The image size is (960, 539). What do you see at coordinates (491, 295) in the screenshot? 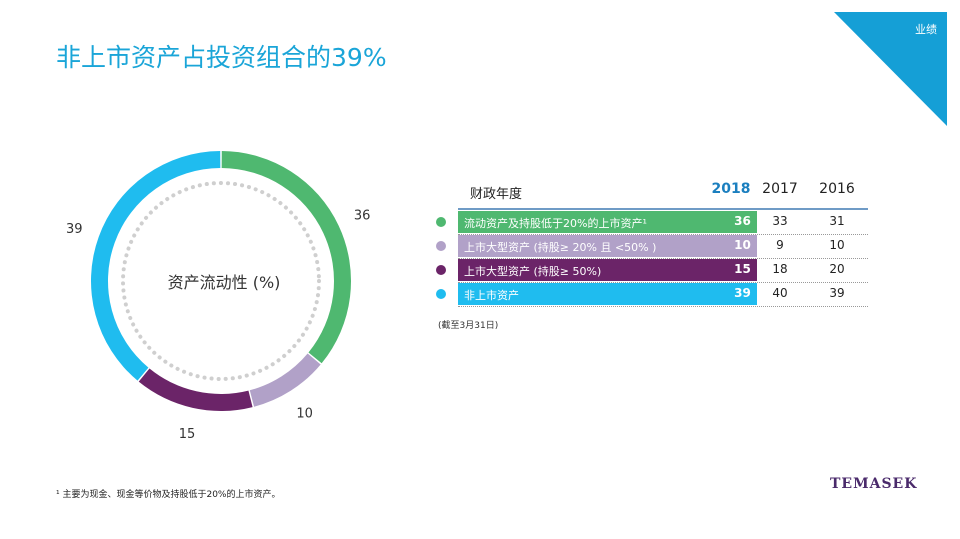
I see `row-label: 非上市资产` at bounding box center [491, 295].